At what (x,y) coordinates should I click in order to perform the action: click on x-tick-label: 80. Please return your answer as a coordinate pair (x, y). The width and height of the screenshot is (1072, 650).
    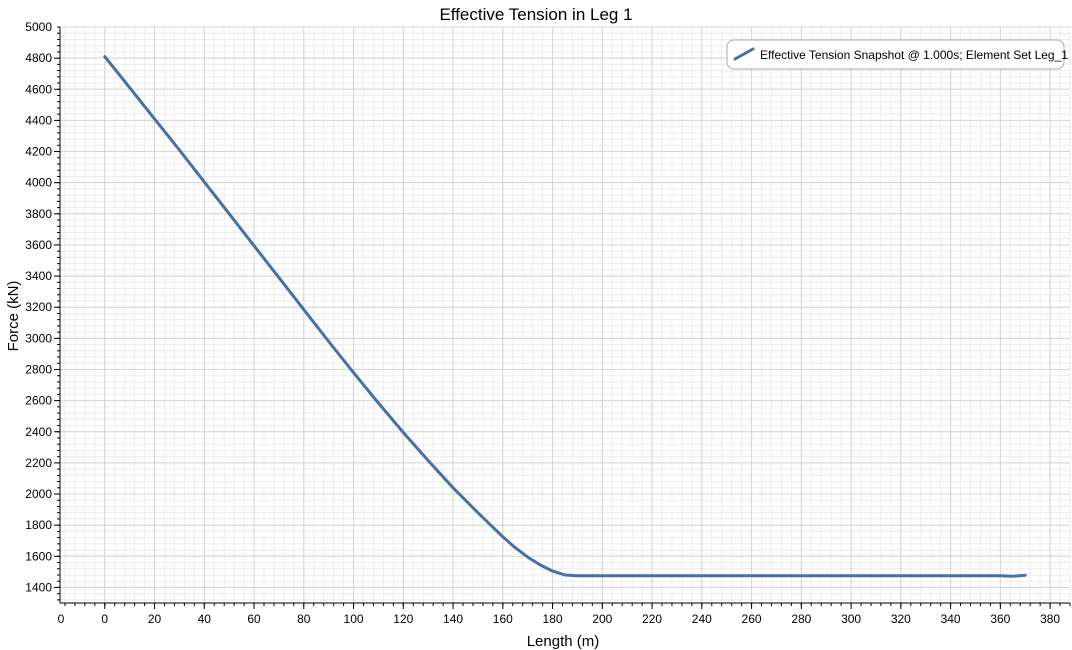
    Looking at the image, I should click on (304, 619).